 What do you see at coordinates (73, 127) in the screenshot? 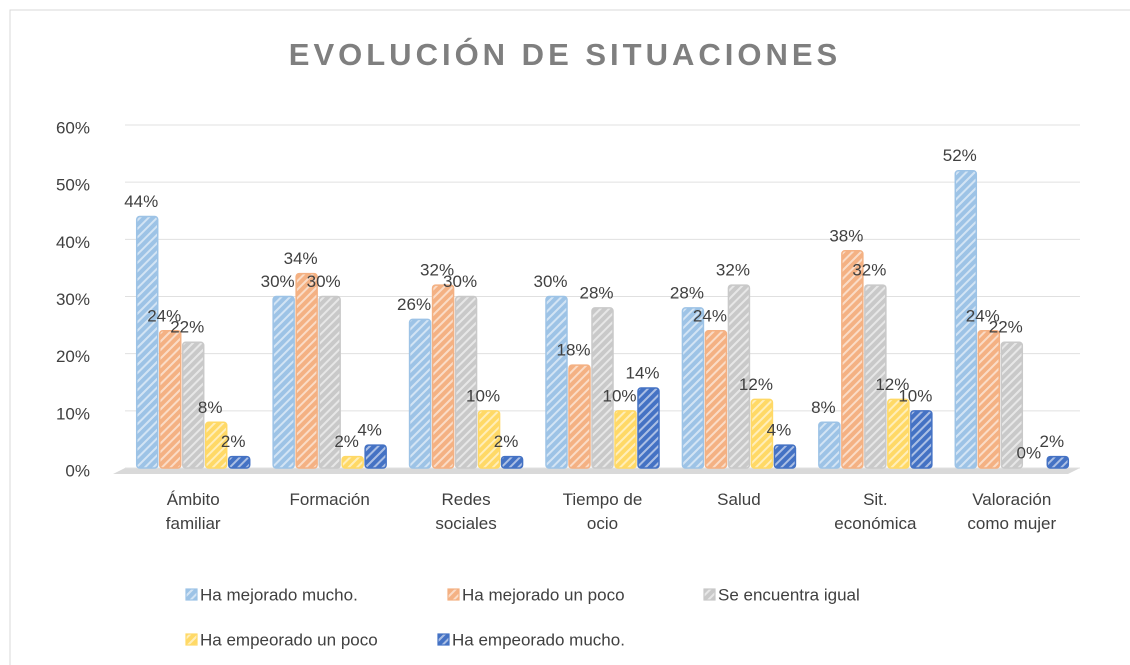
I see `y-tick-label: 60%` at bounding box center [73, 127].